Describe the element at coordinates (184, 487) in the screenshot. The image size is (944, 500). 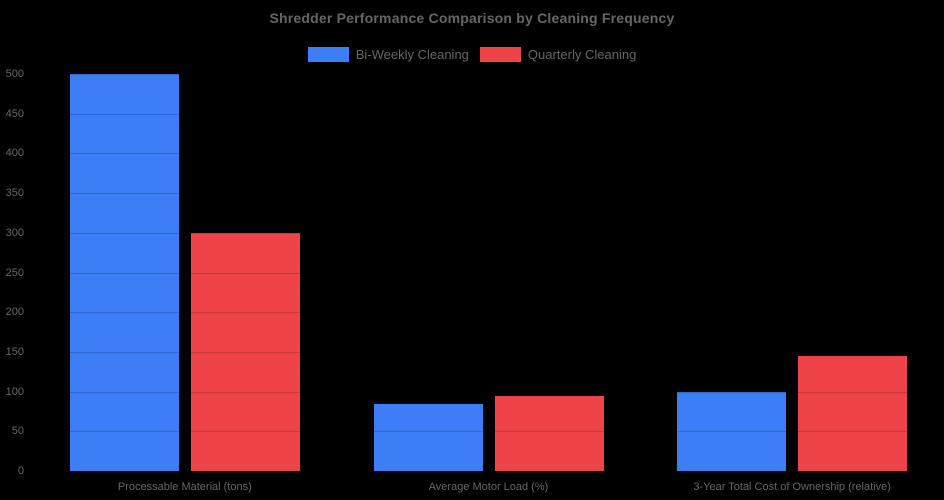
I see `x-category-label: Processable Material (tons)` at that location.